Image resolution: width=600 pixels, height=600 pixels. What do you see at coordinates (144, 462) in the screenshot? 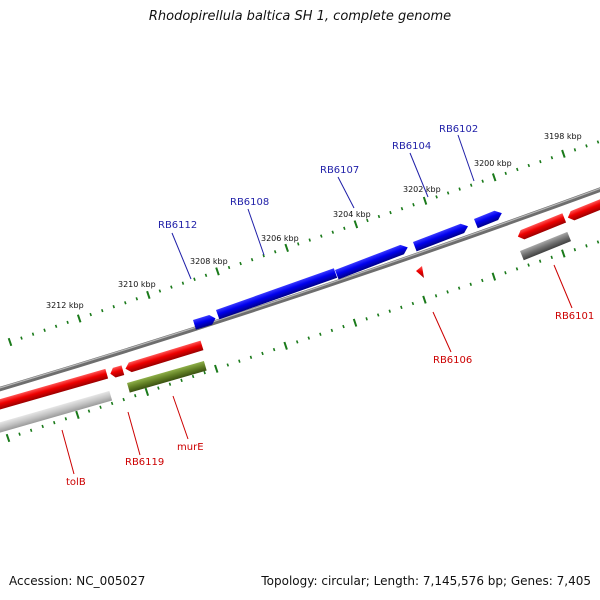
I see `label-RB6119: RB6119` at bounding box center [144, 462].